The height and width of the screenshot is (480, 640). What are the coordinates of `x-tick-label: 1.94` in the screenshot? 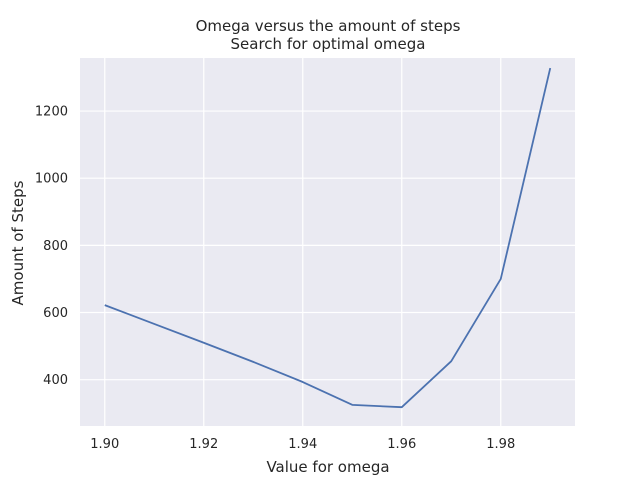 It's located at (302, 444).